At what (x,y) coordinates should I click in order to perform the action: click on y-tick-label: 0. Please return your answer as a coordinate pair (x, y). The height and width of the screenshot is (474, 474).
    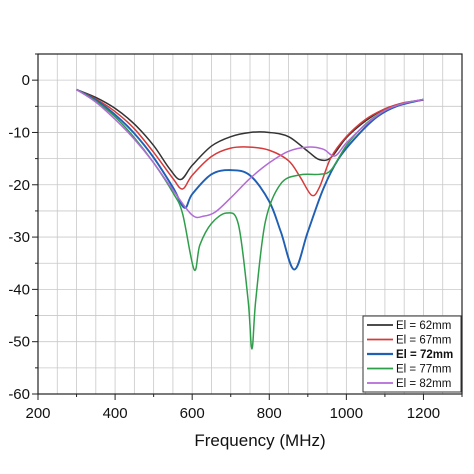
    Looking at the image, I should click on (26, 80).